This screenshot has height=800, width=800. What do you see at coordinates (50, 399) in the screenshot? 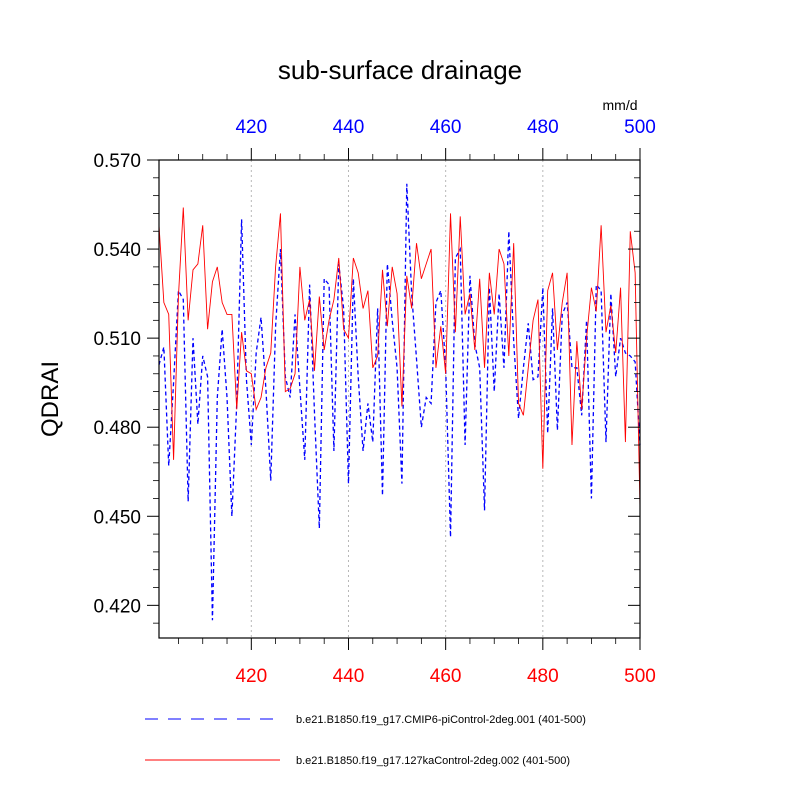
I see `y-axis-label: QDRAI` at bounding box center [50, 399].